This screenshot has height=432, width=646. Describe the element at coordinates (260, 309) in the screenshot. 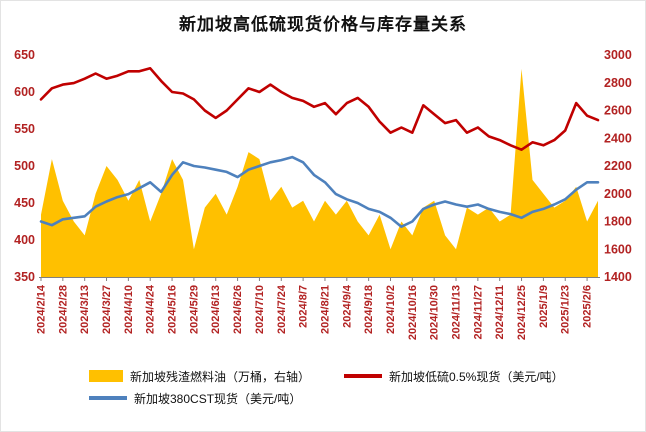

I see `svg-text: 2024/7/10` at that location.